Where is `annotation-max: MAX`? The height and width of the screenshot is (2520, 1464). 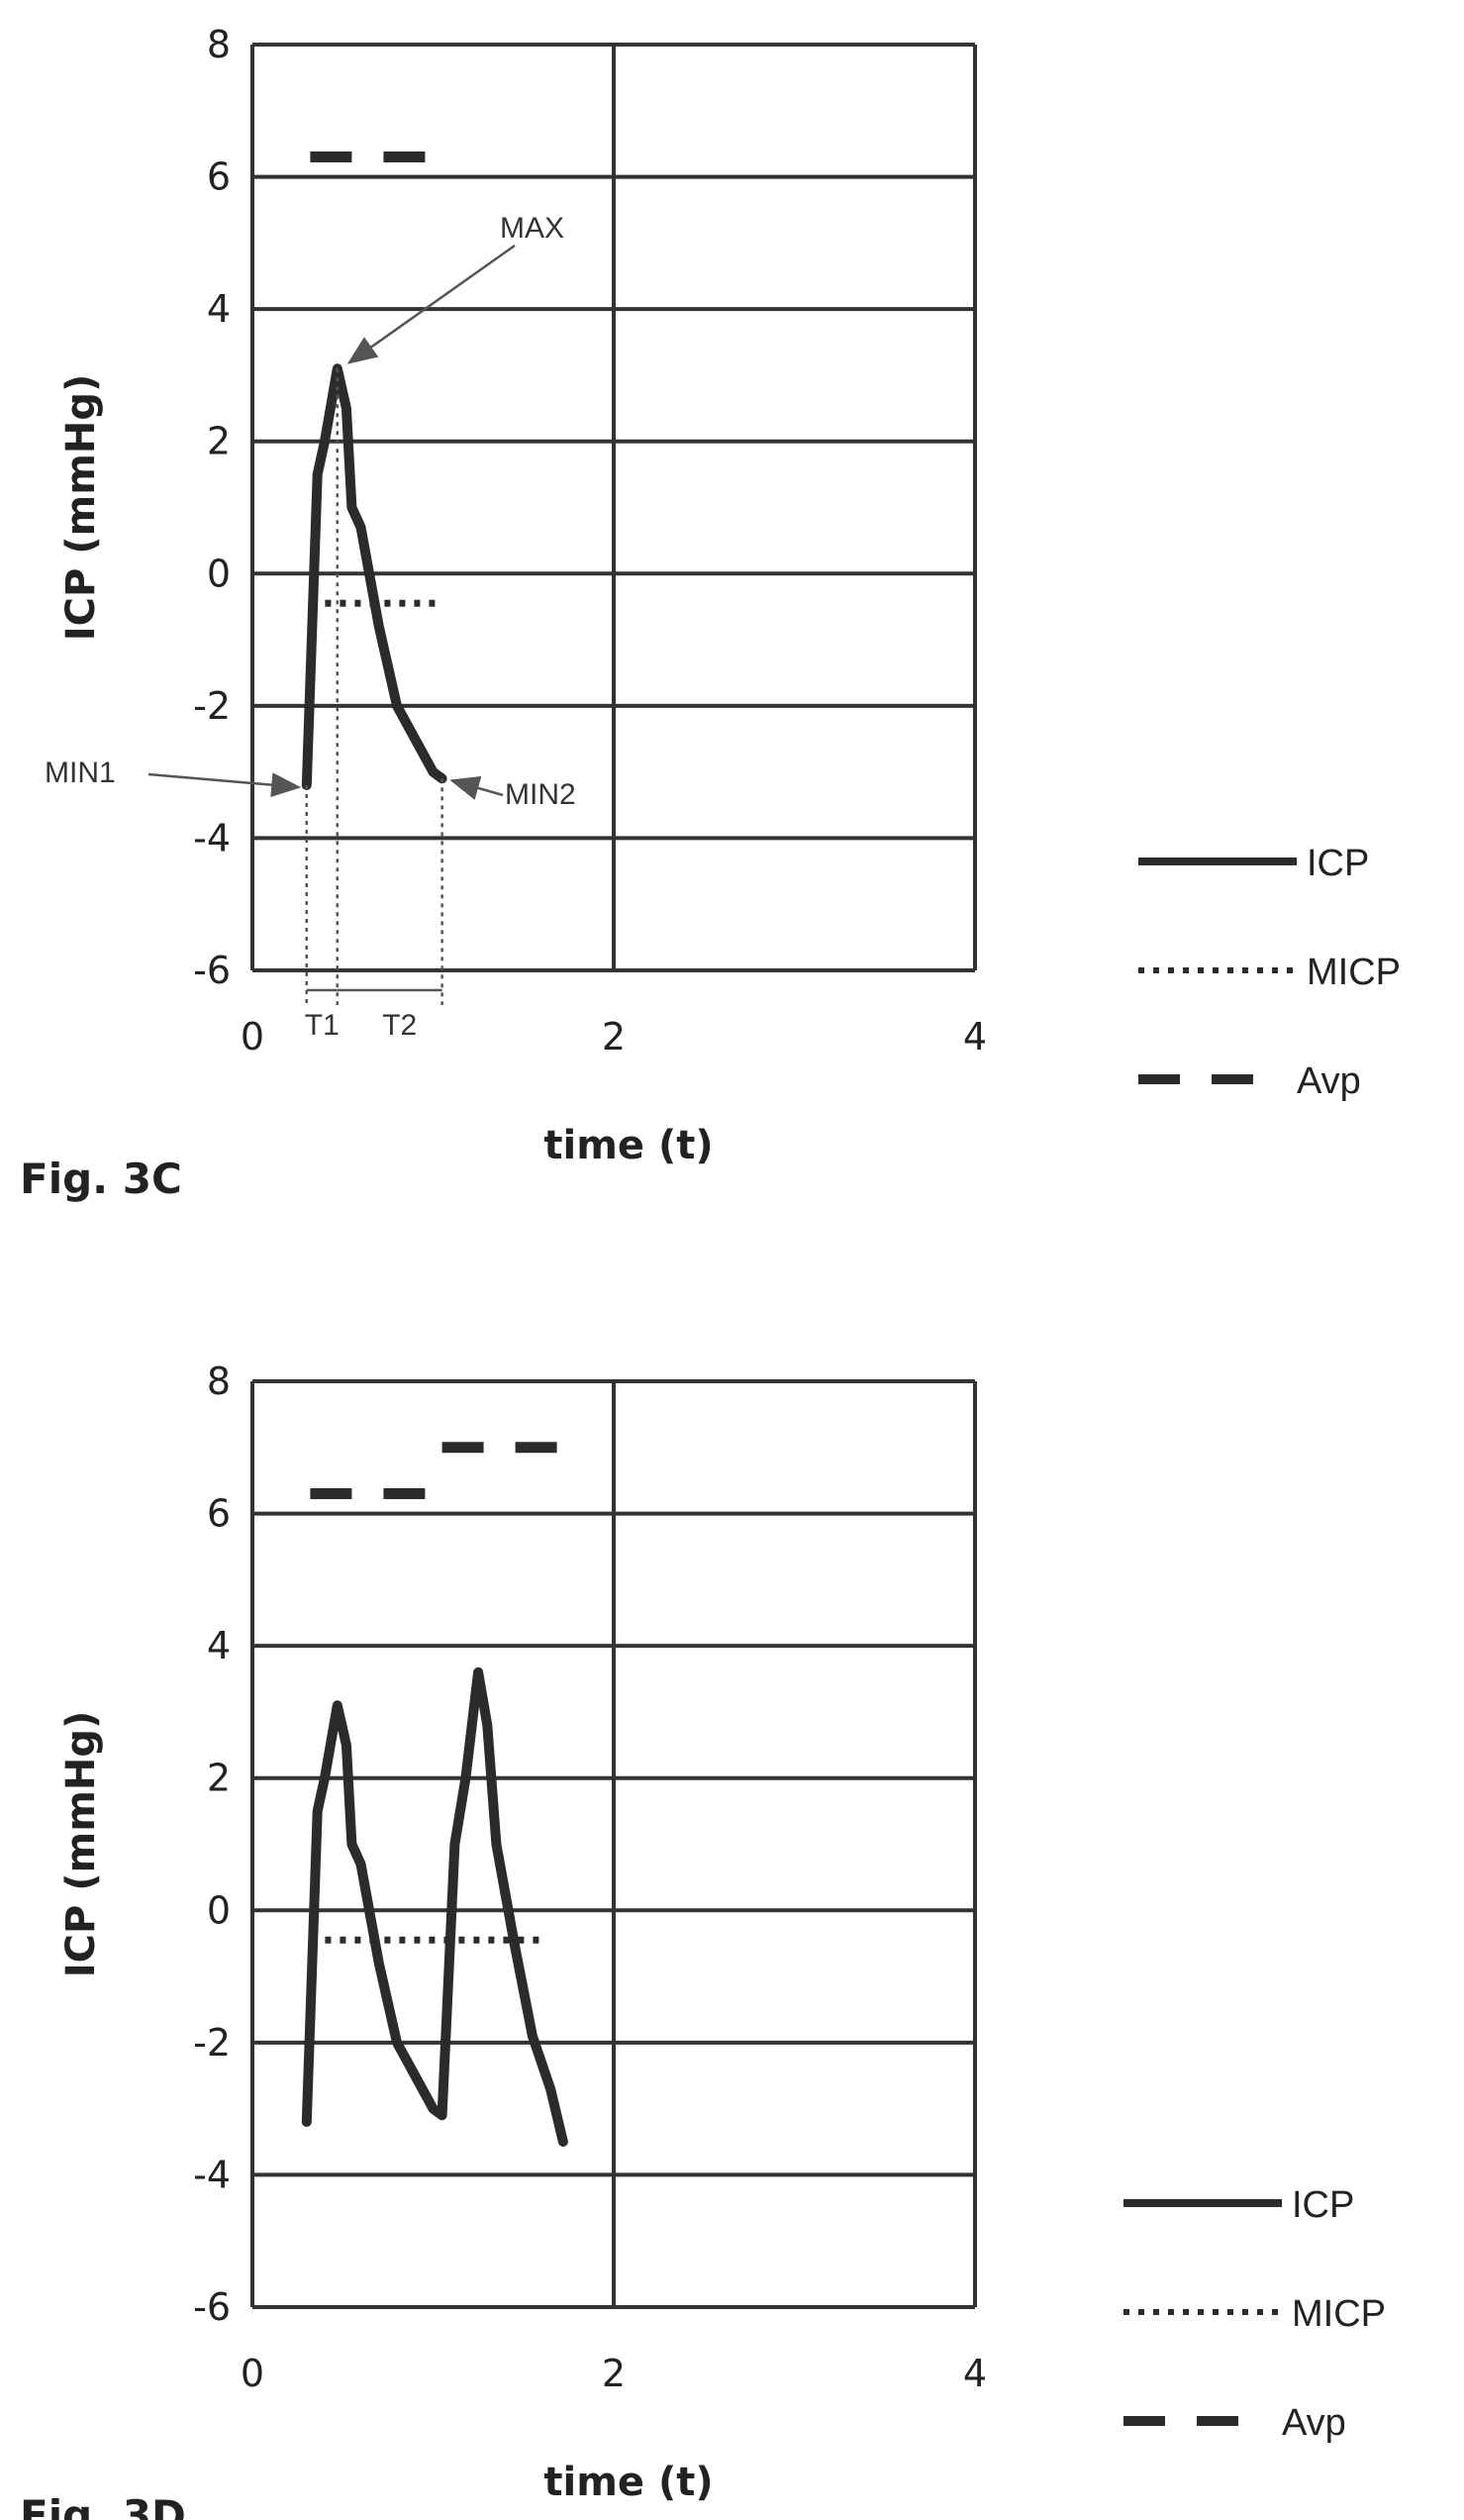 annotation-max: MAX is located at coordinates (532, 228).